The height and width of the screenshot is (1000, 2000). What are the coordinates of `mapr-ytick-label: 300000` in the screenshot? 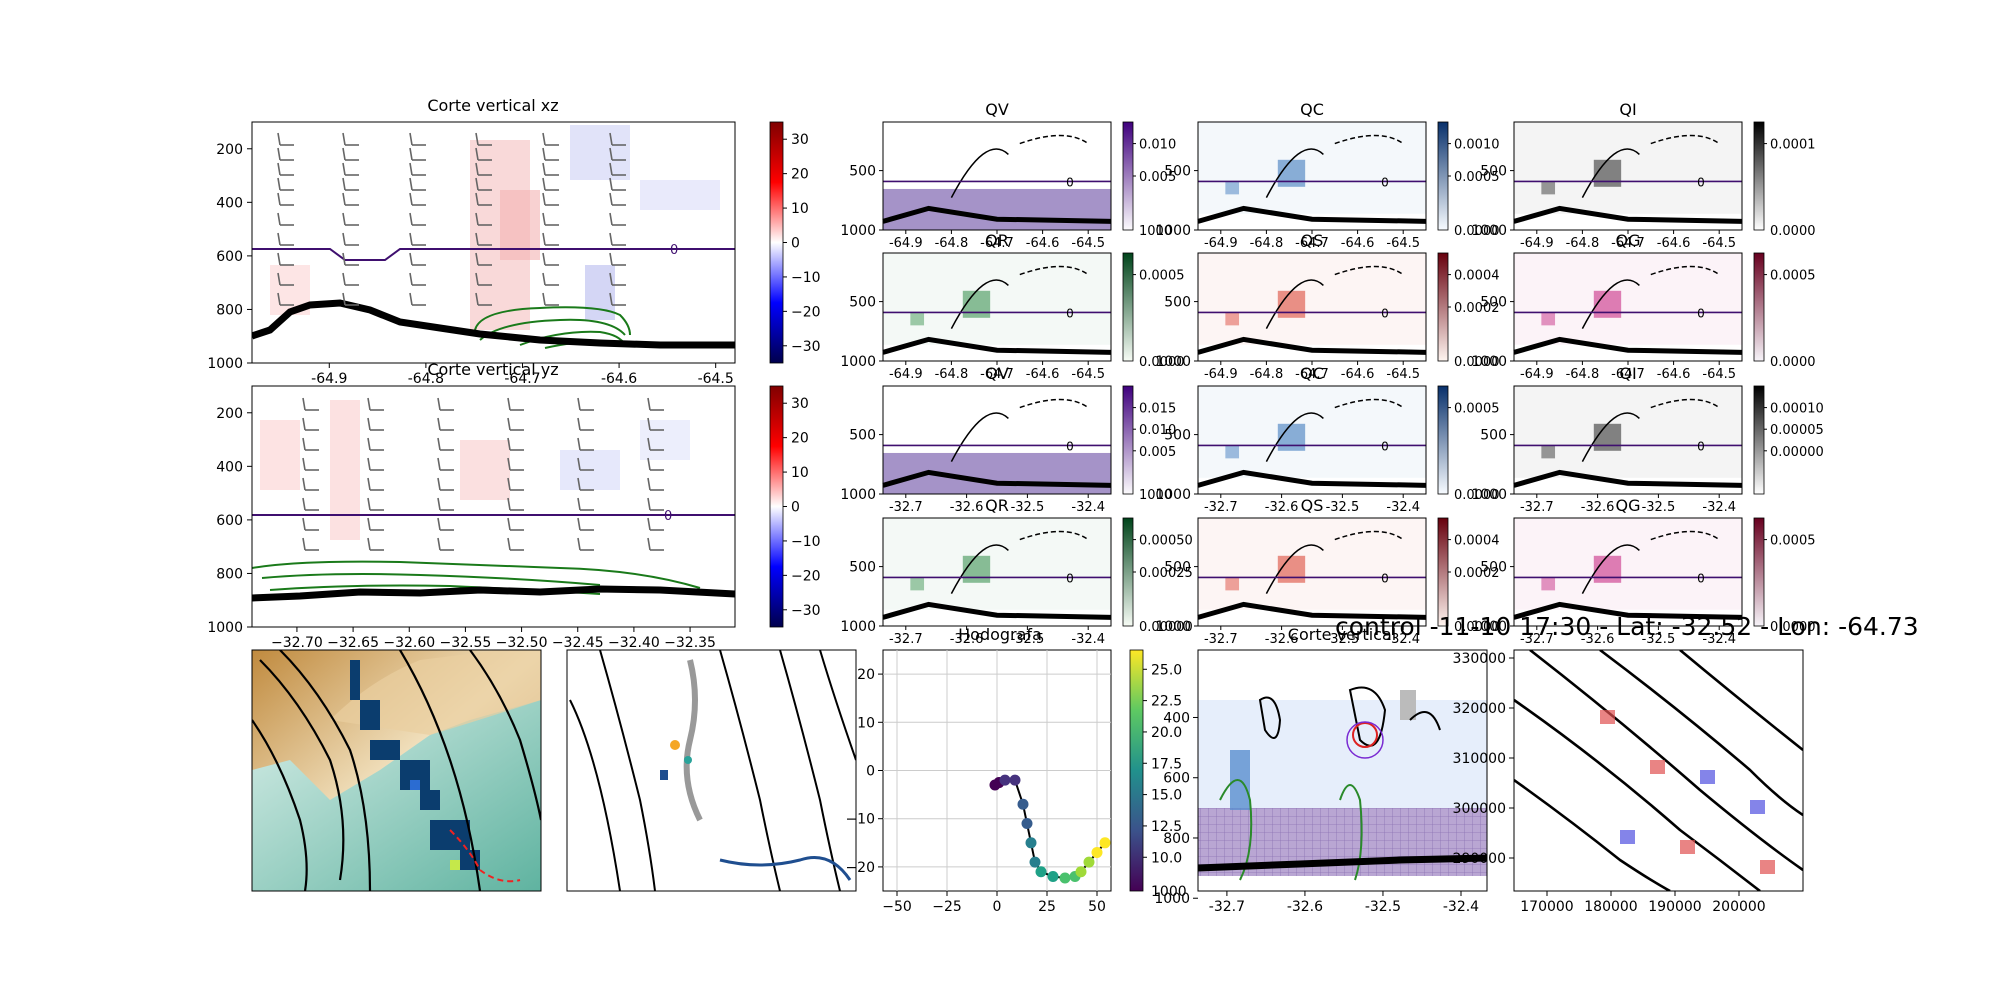 It's located at (1479, 809).